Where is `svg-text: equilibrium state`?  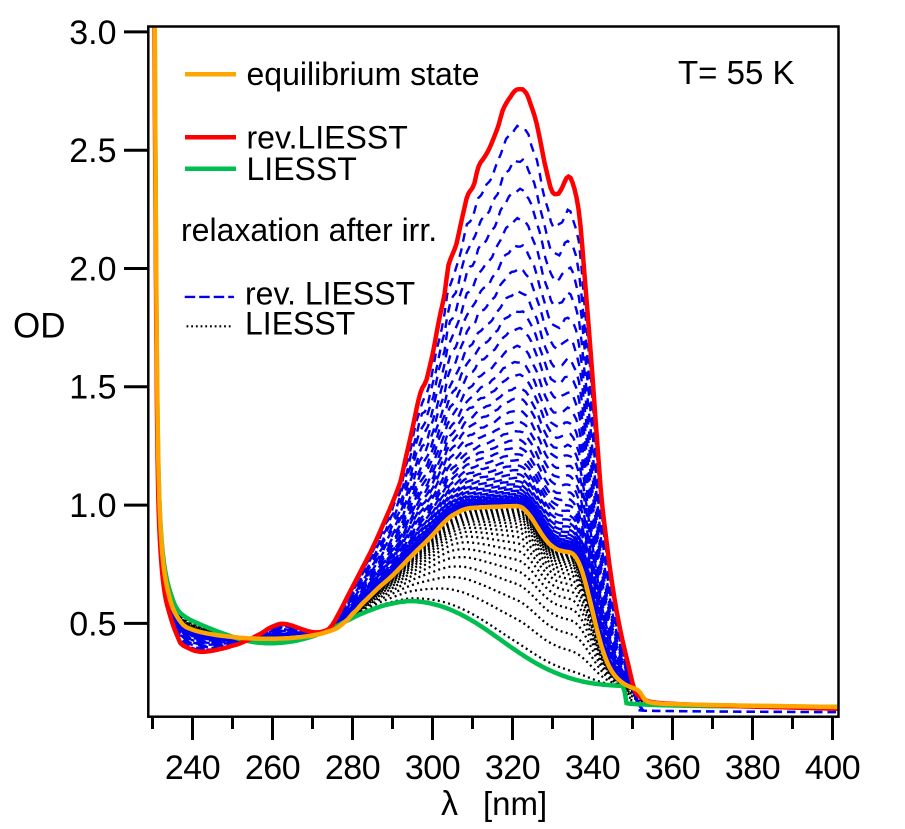 svg-text: equilibrium state is located at coordinates (363, 74).